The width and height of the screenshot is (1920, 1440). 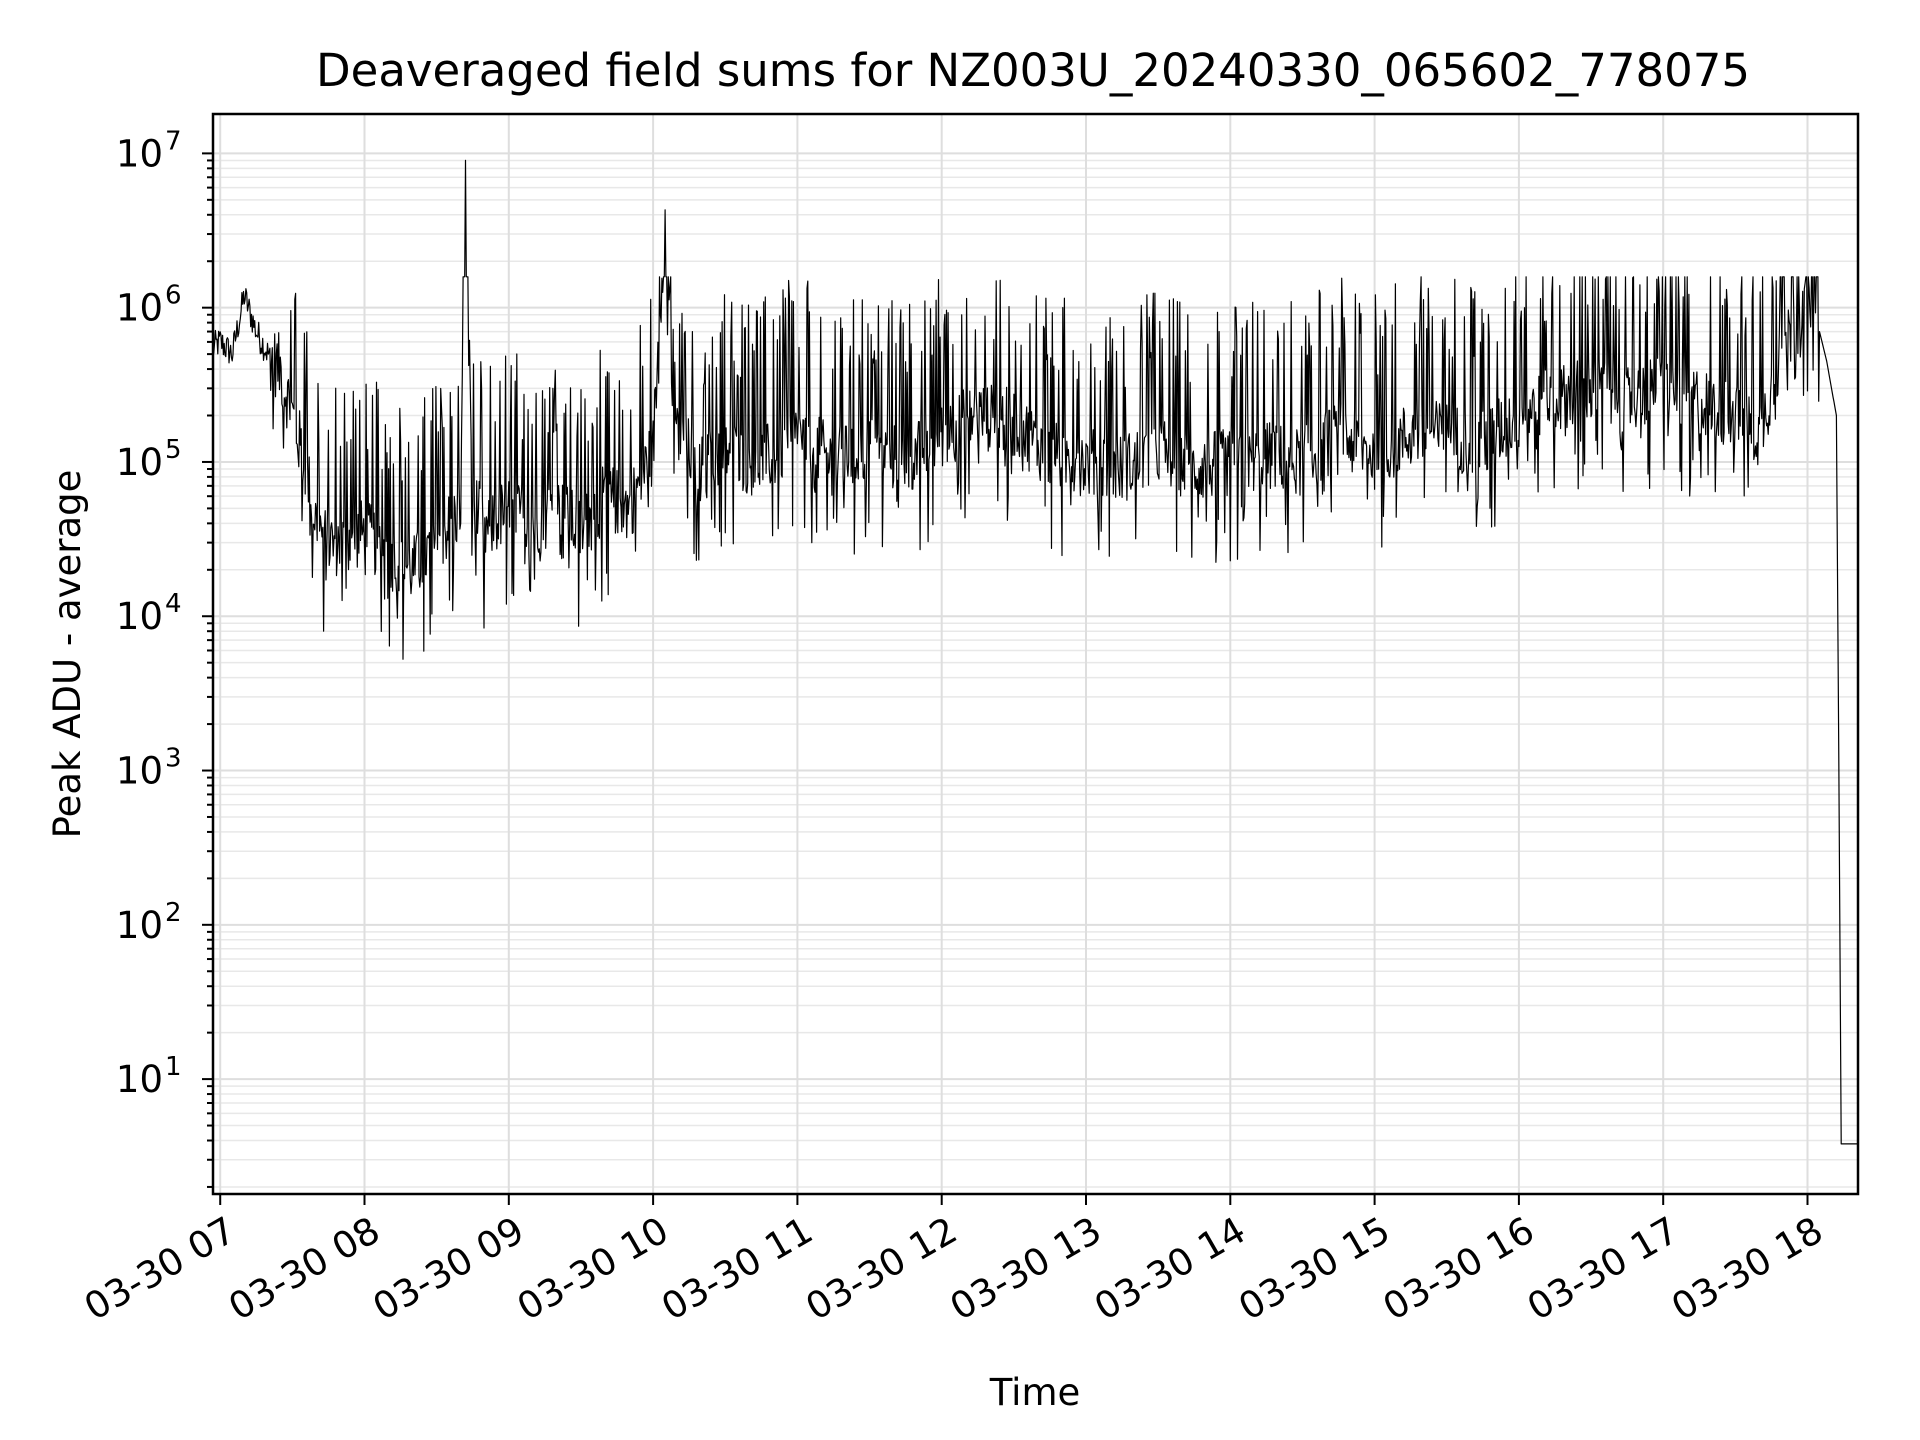 I want to click on y-tick-exponent: 6, so click(x=173, y=296).